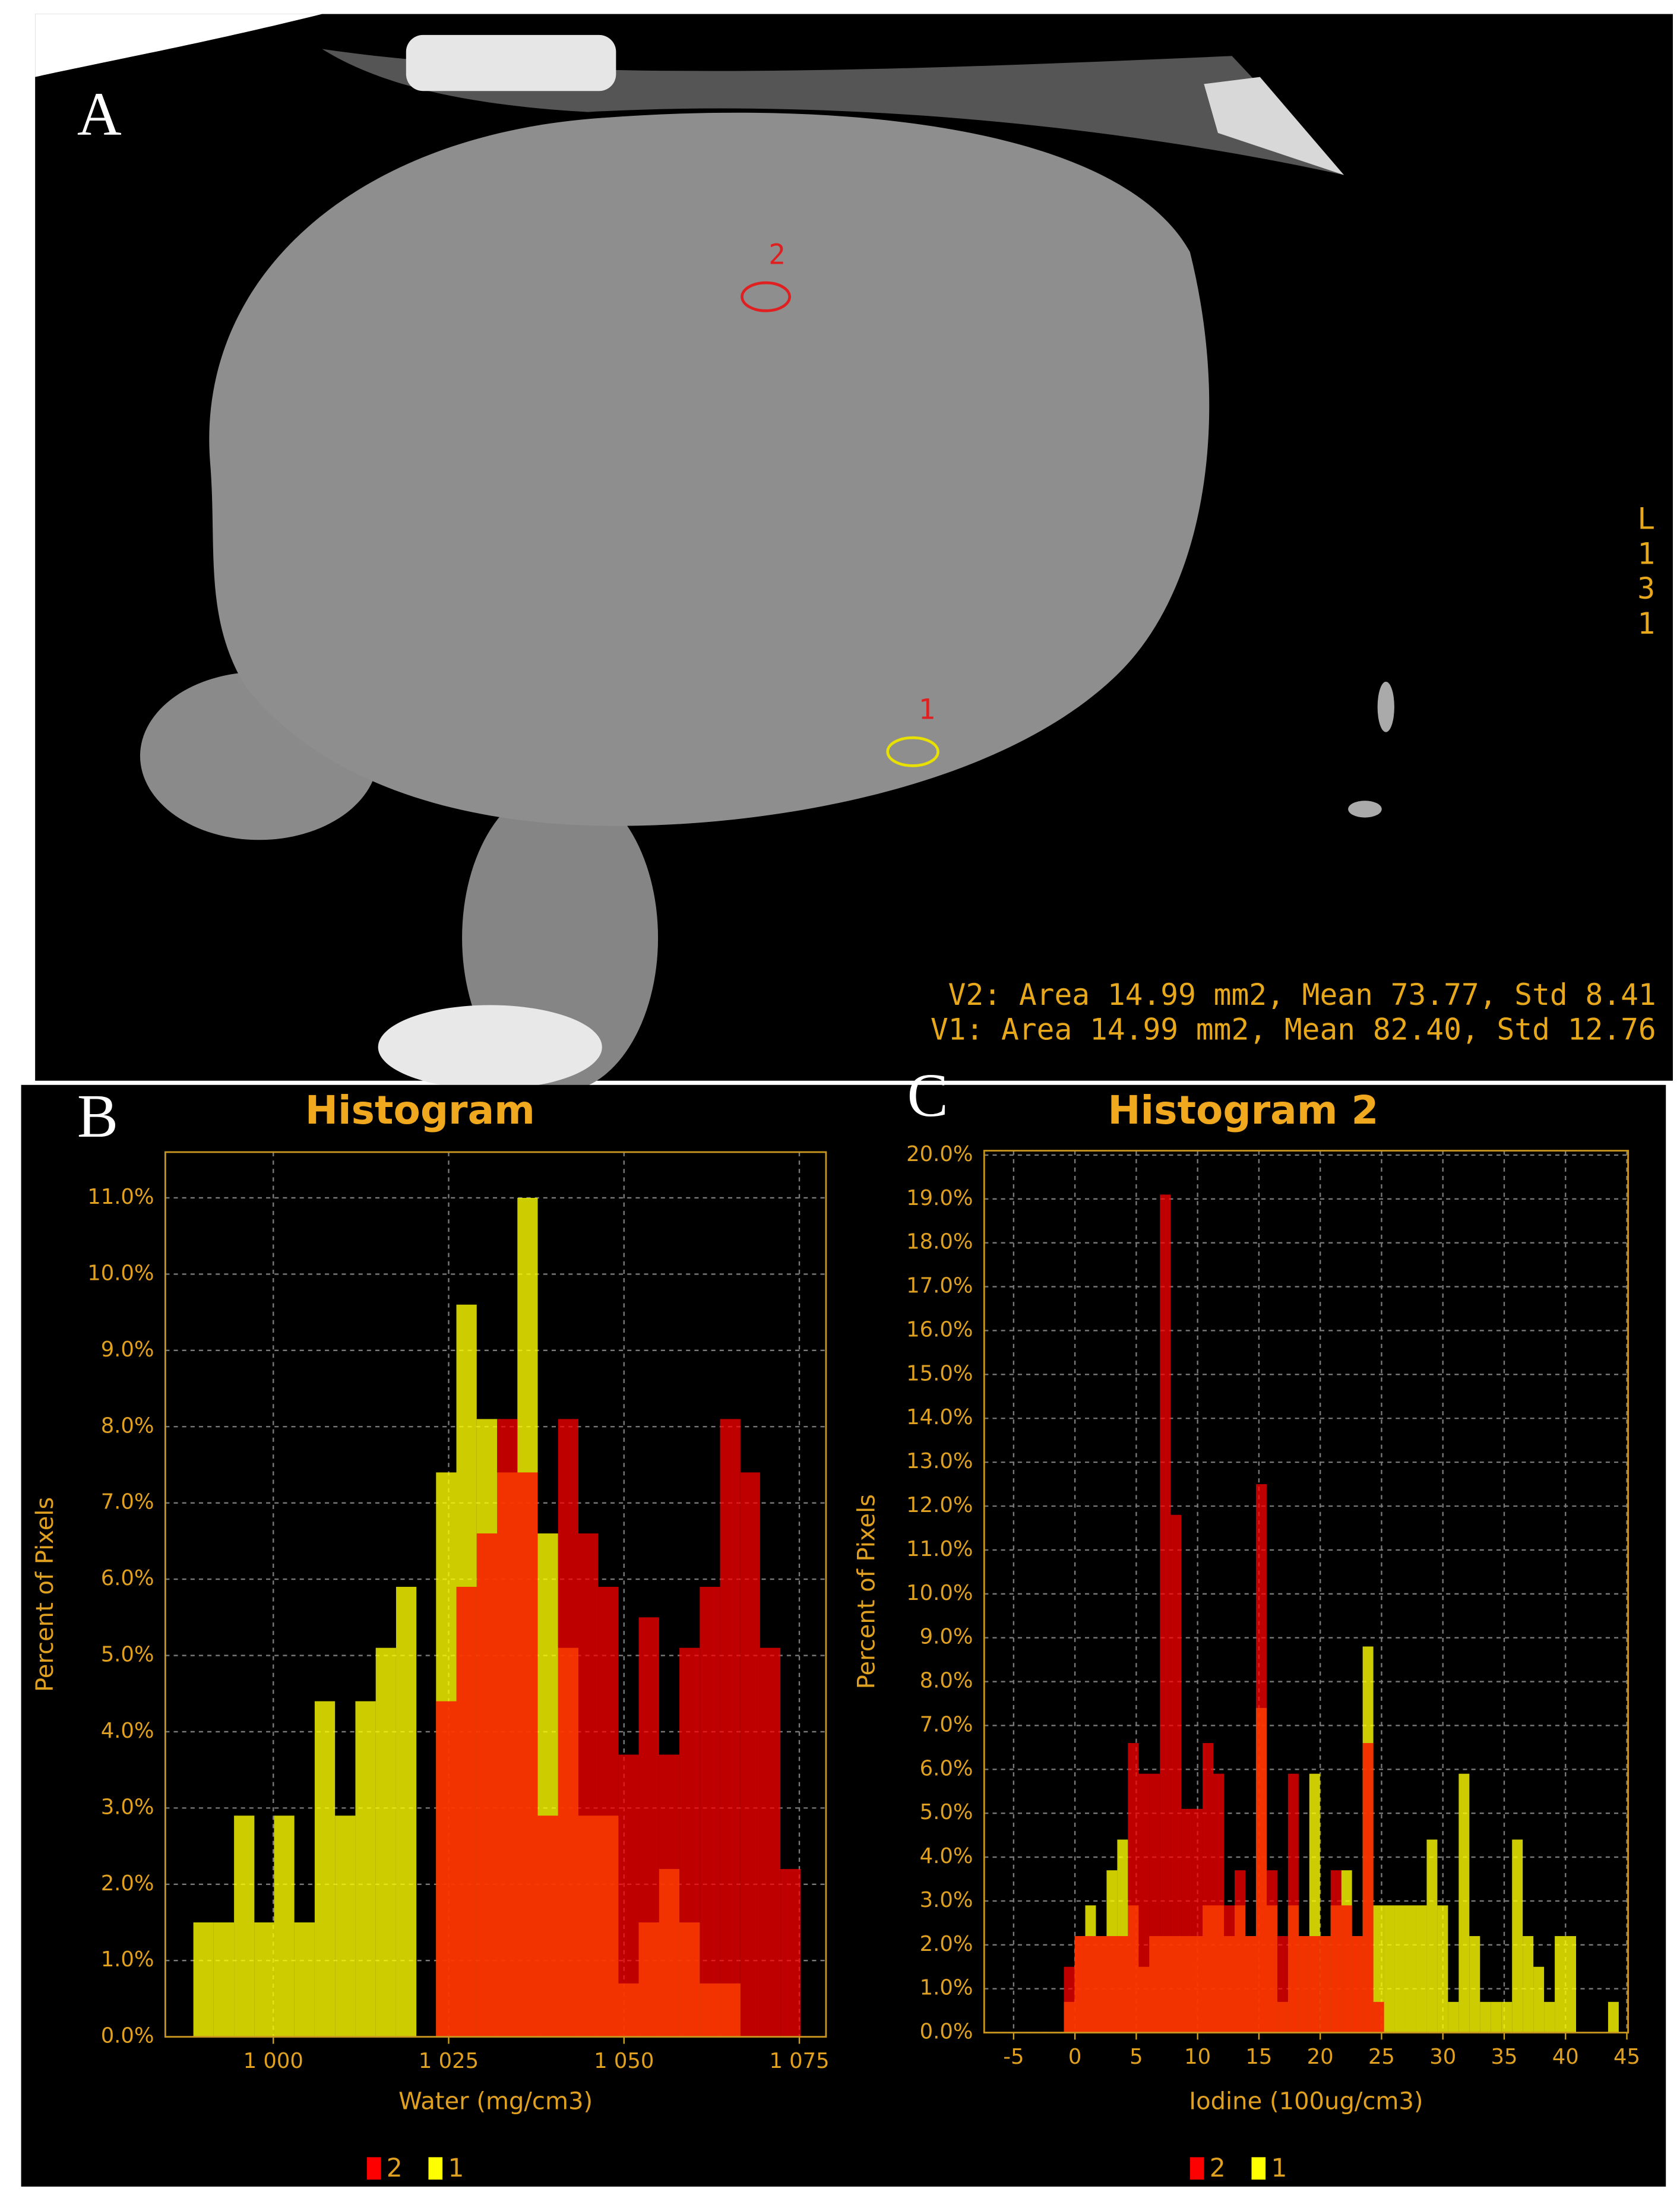 The width and height of the screenshot is (1680, 2195). Describe the element at coordinates (1565, 2057) in the screenshot. I see `x-tick-label: 40` at that location.